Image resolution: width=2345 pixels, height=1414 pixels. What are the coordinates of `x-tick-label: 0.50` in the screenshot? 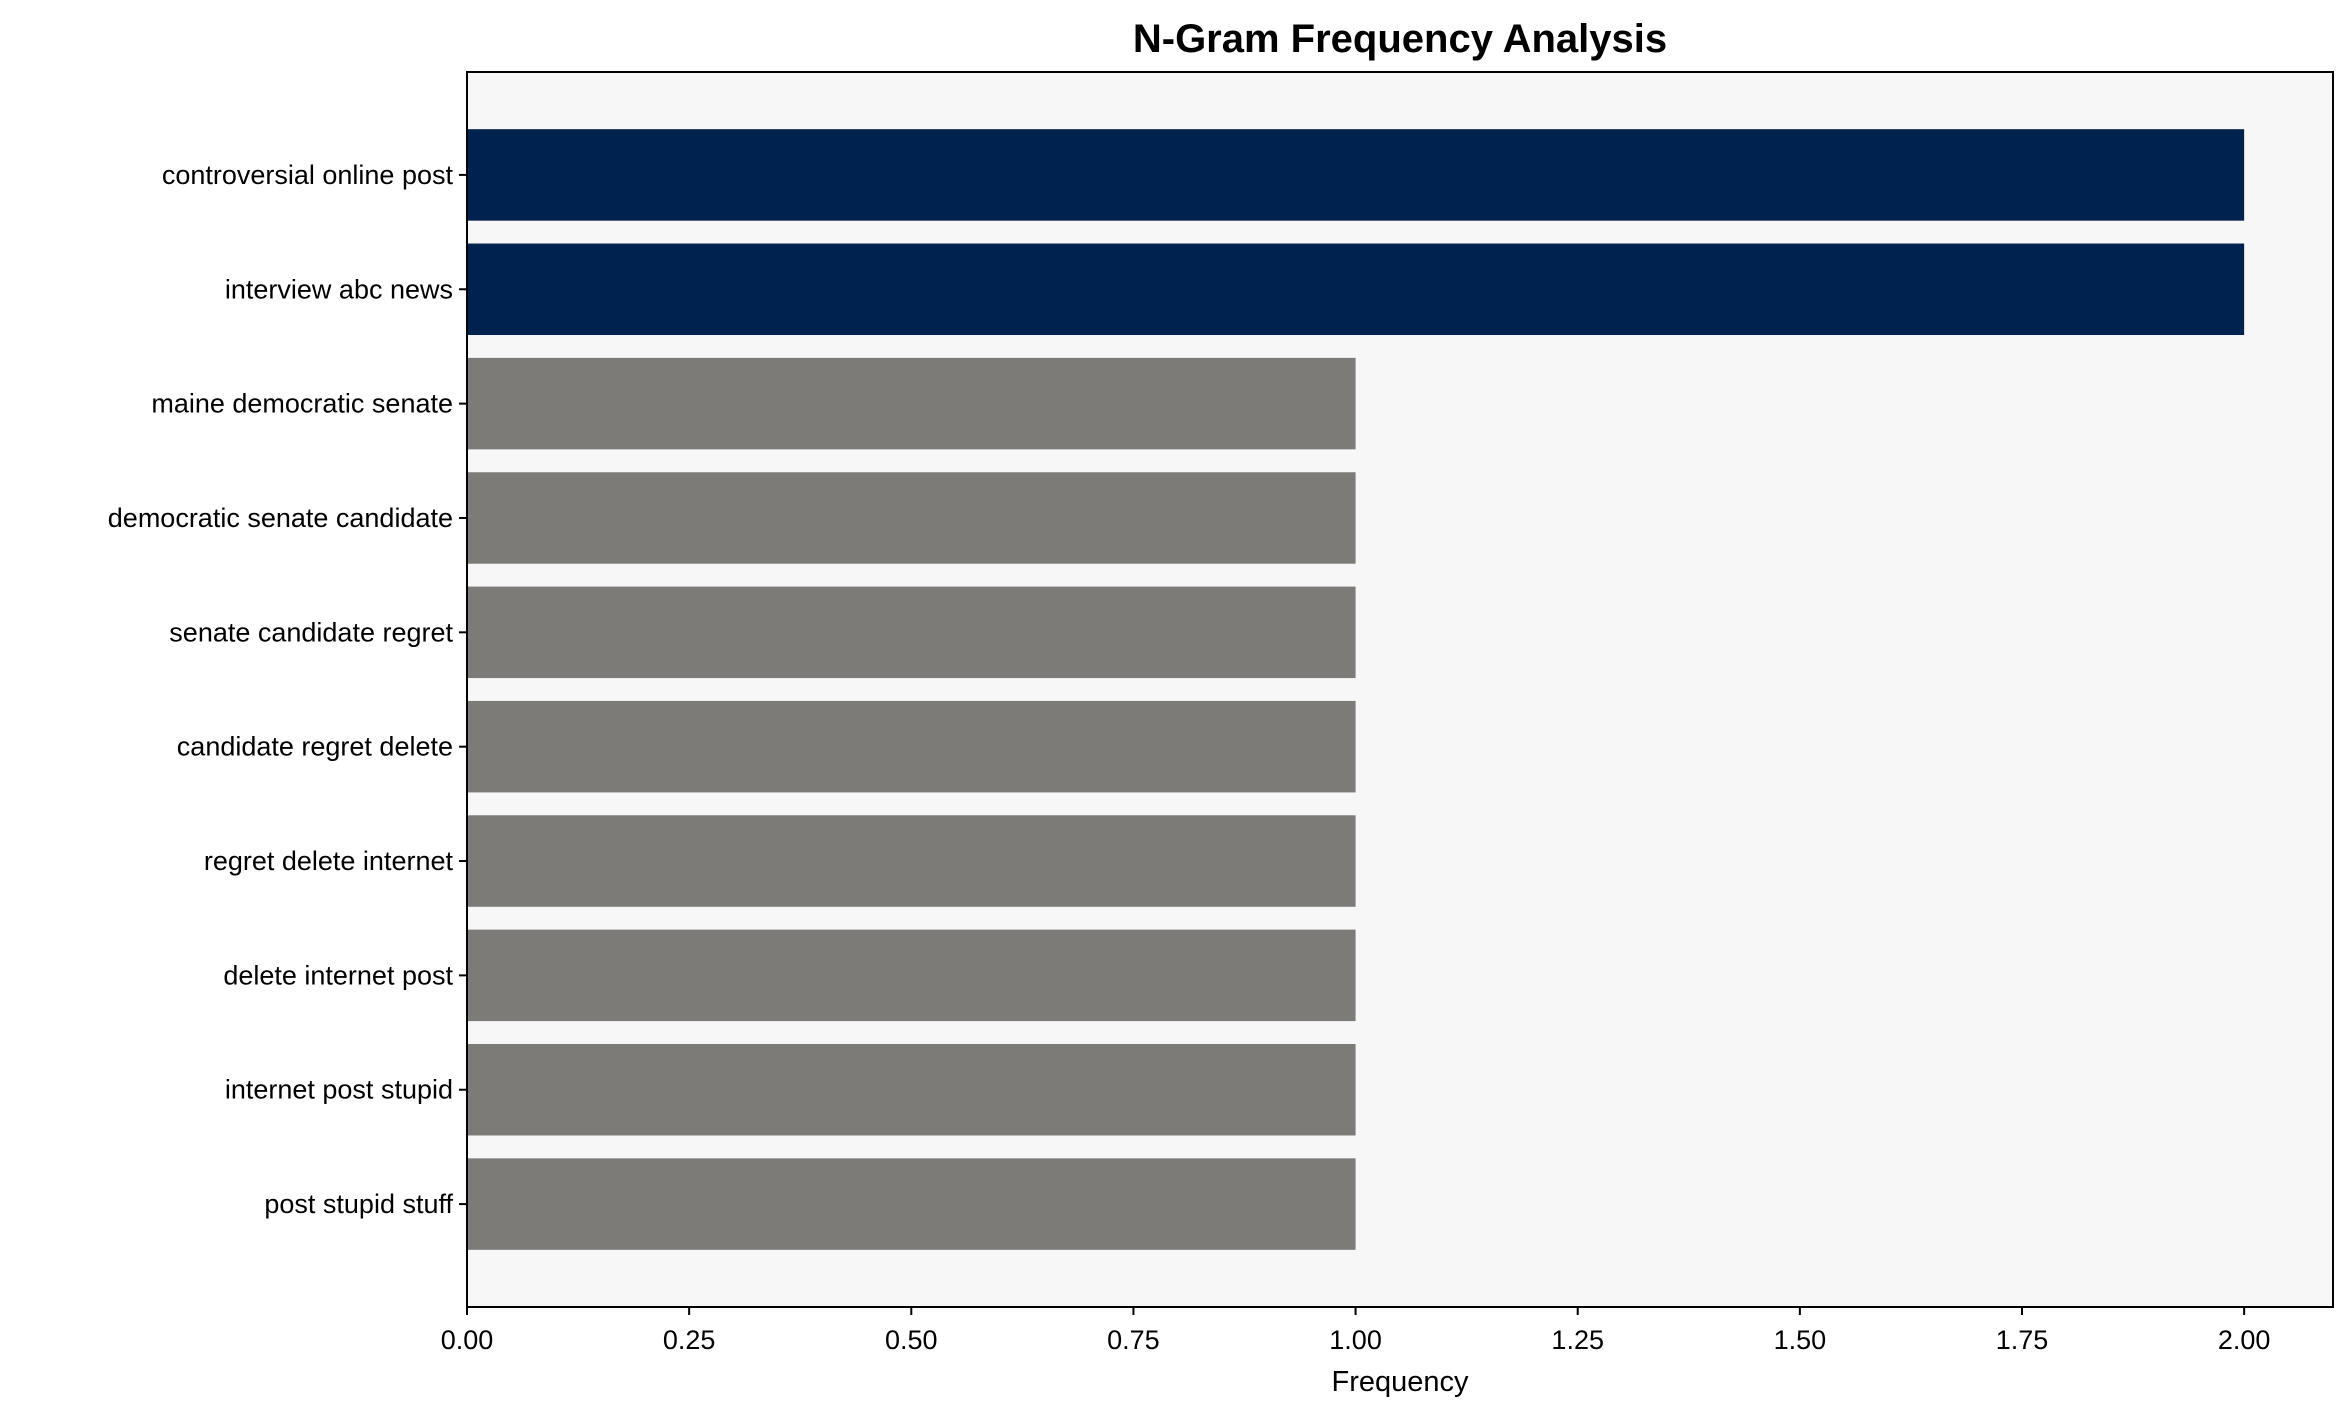 It's located at (911, 1340).